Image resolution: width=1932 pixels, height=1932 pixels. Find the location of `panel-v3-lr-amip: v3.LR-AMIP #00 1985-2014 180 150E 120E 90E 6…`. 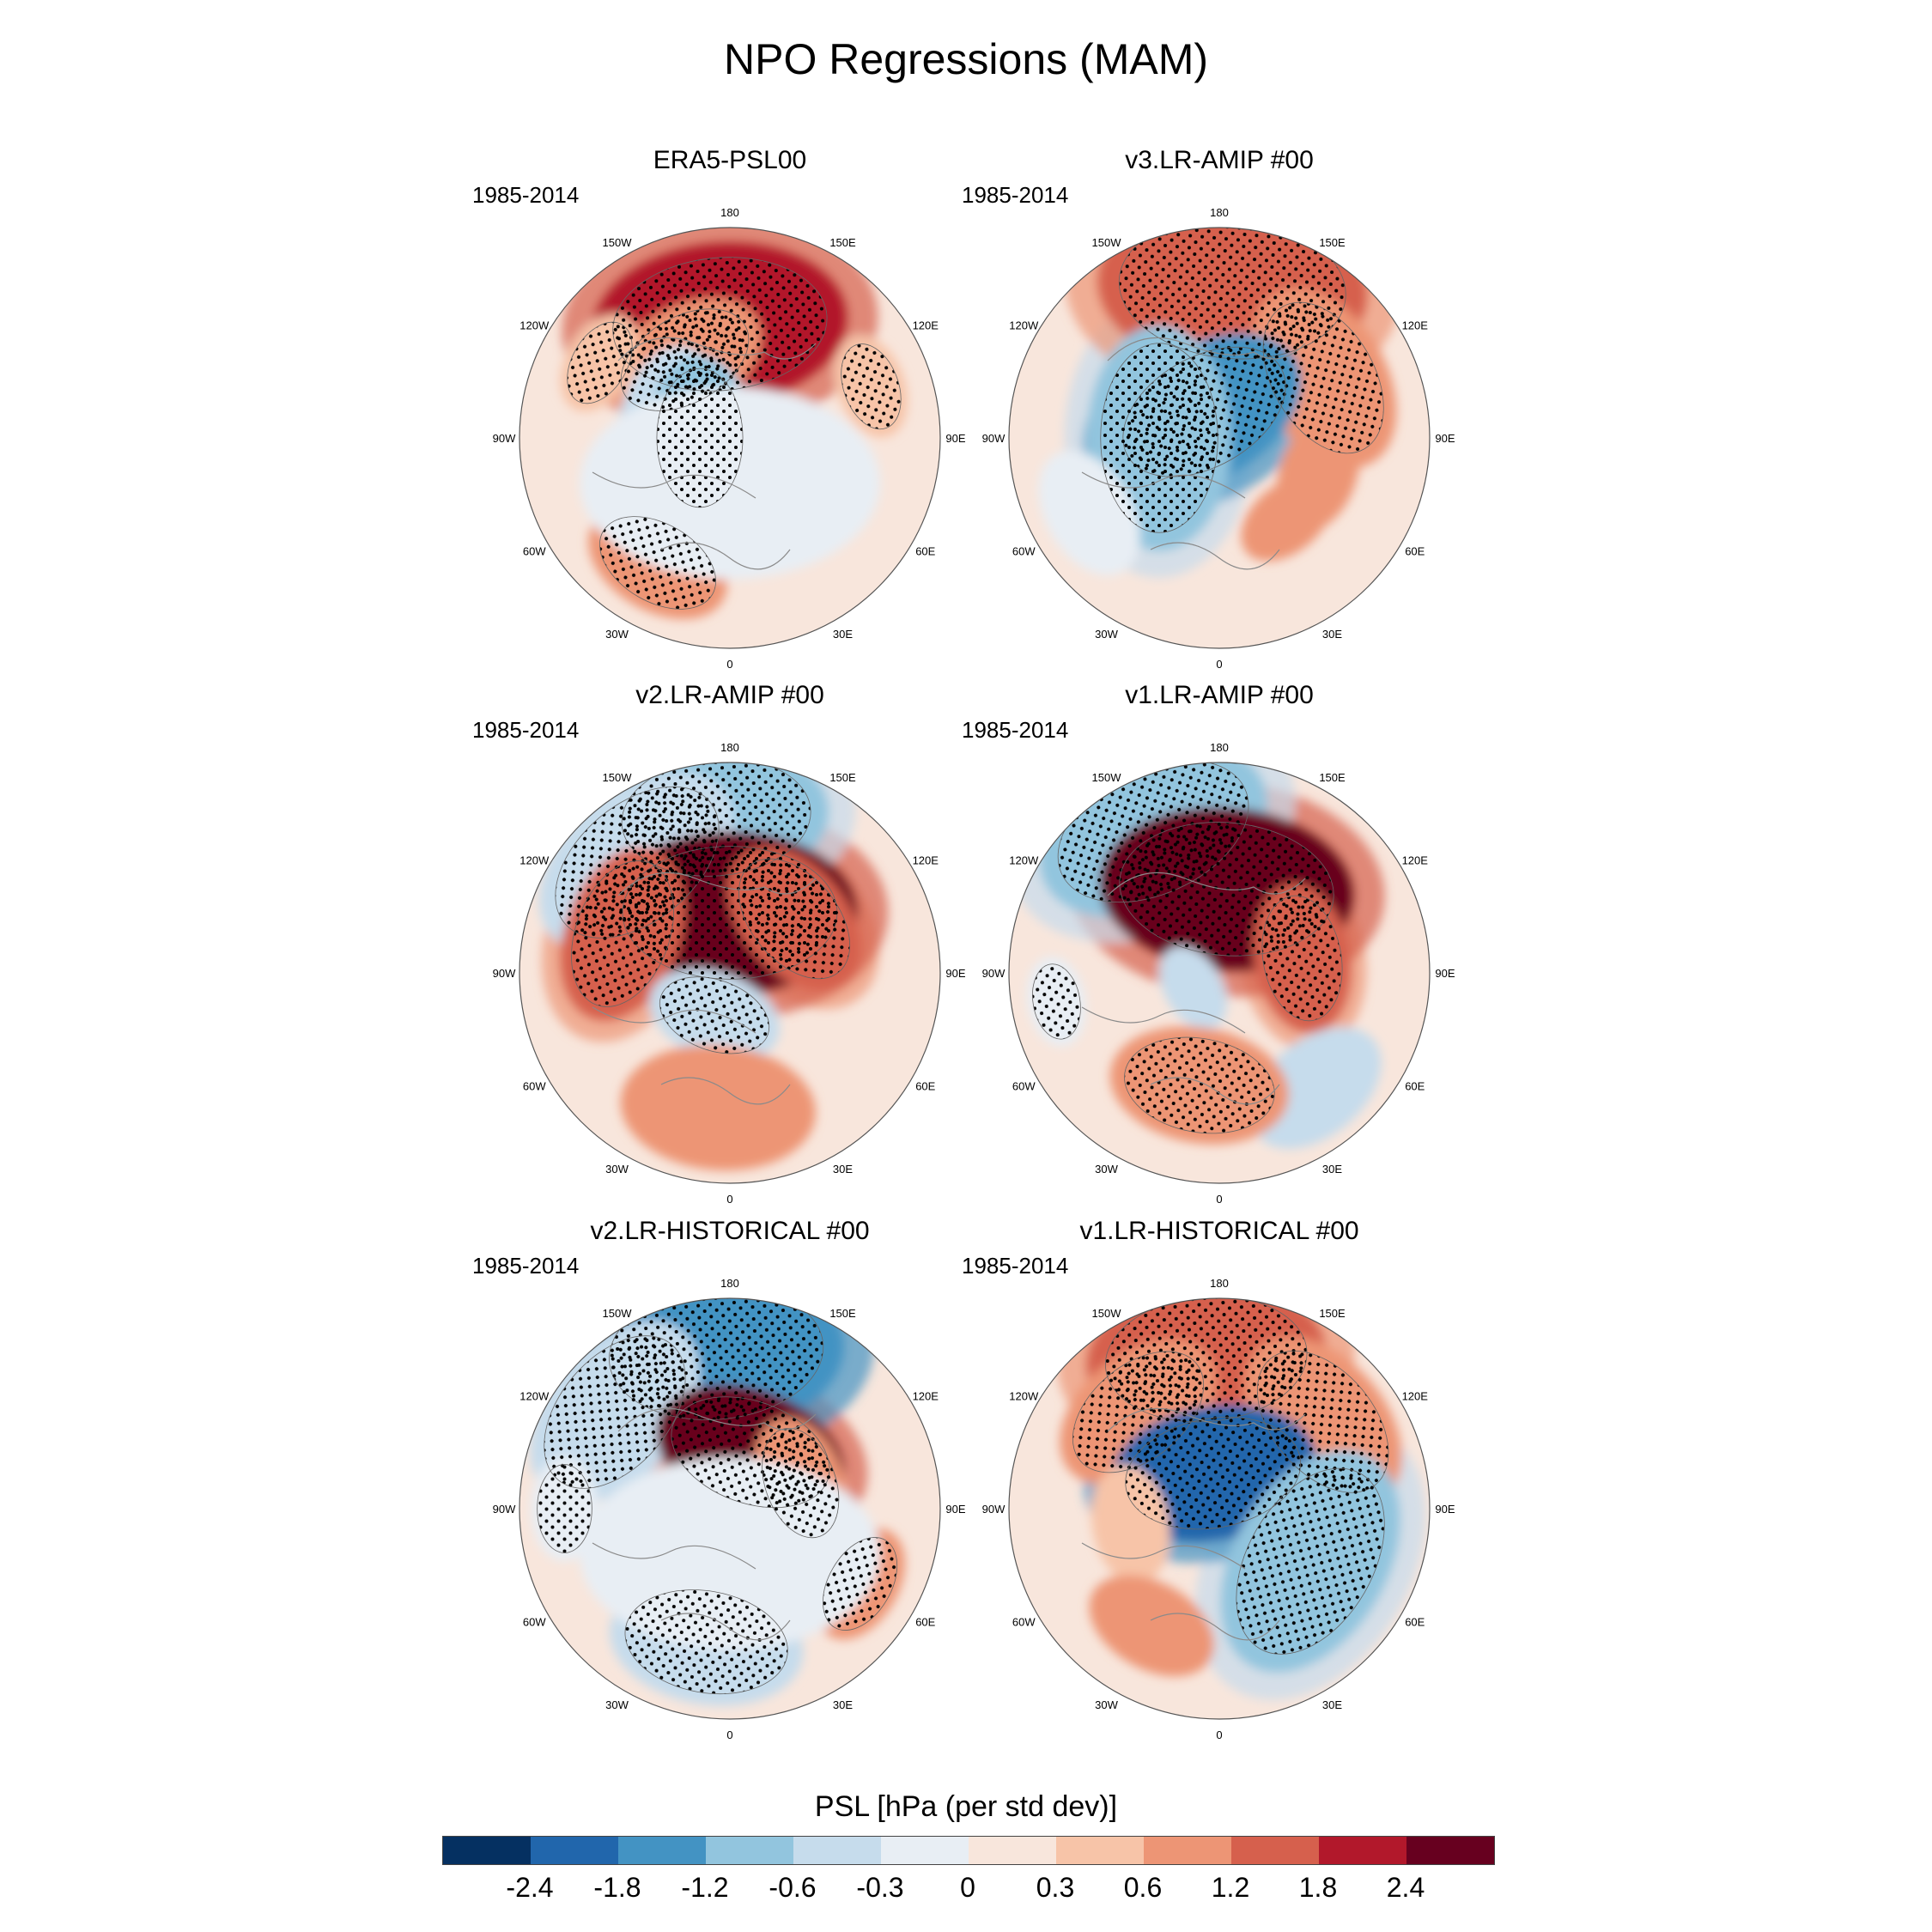

panel-v3-lr-amip: v3.LR-AMIP #00 1985-2014 180 150E 120E 90E 6… is located at coordinates (1211, 412).